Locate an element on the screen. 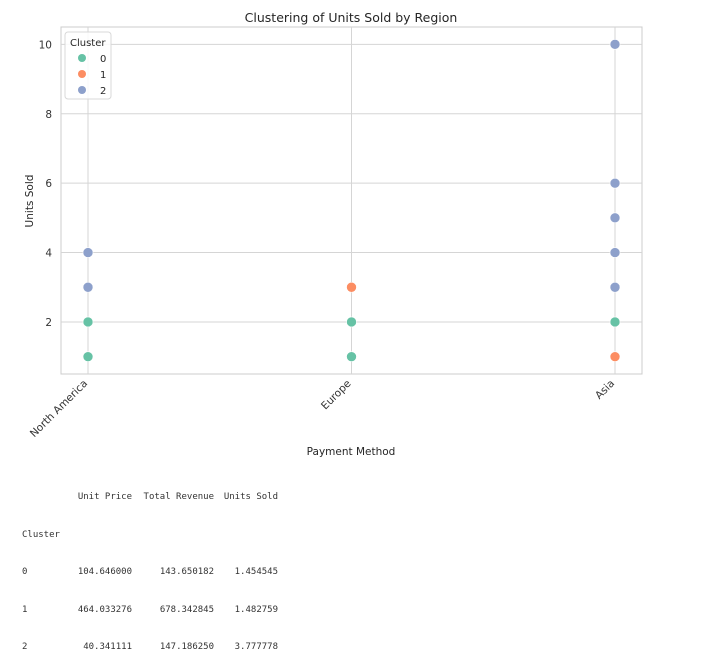 The image size is (712, 666). x-tick-label: Asia is located at coordinates (605, 390).